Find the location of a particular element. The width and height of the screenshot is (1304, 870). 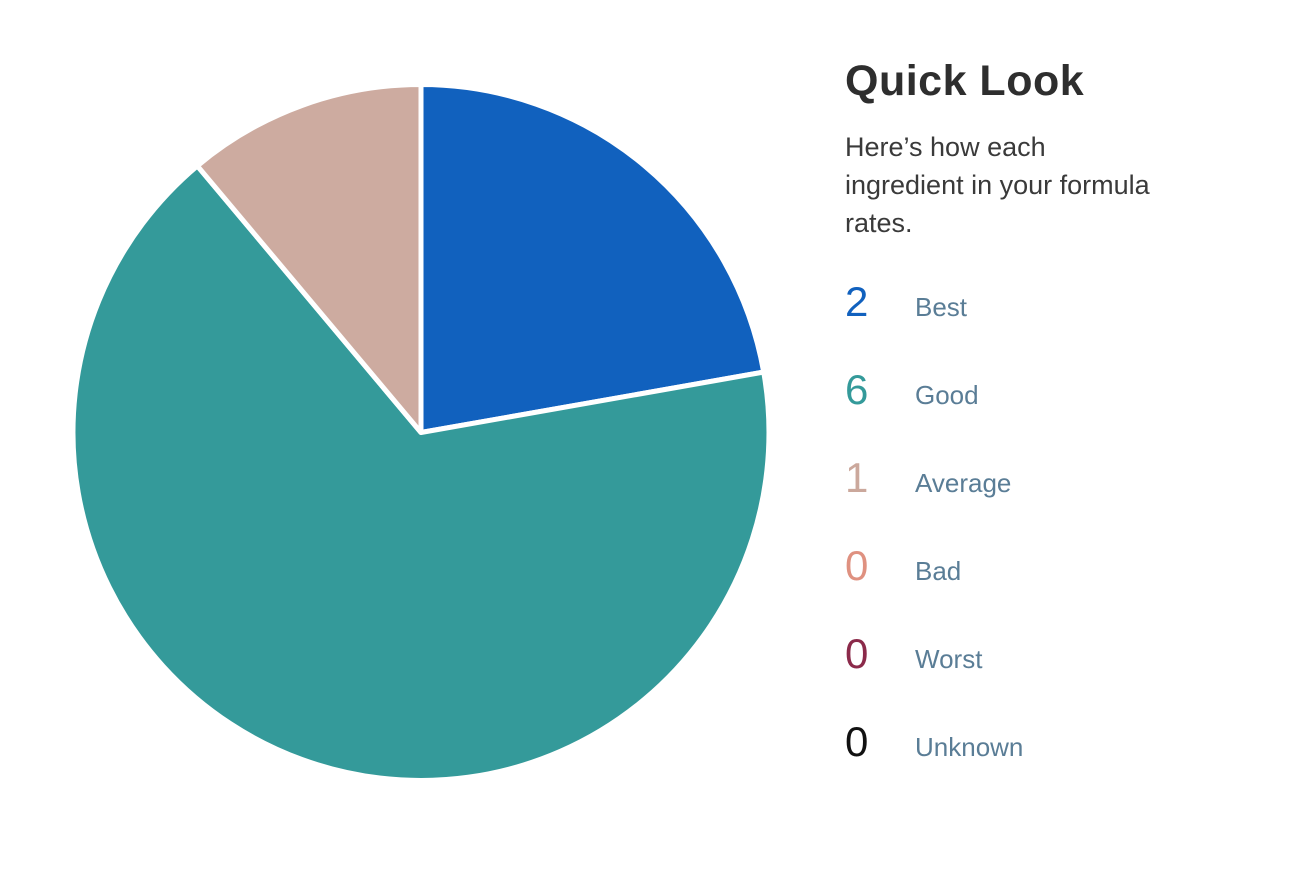

subtitle-line: ingredient in your formula is located at coordinates (997, 185).